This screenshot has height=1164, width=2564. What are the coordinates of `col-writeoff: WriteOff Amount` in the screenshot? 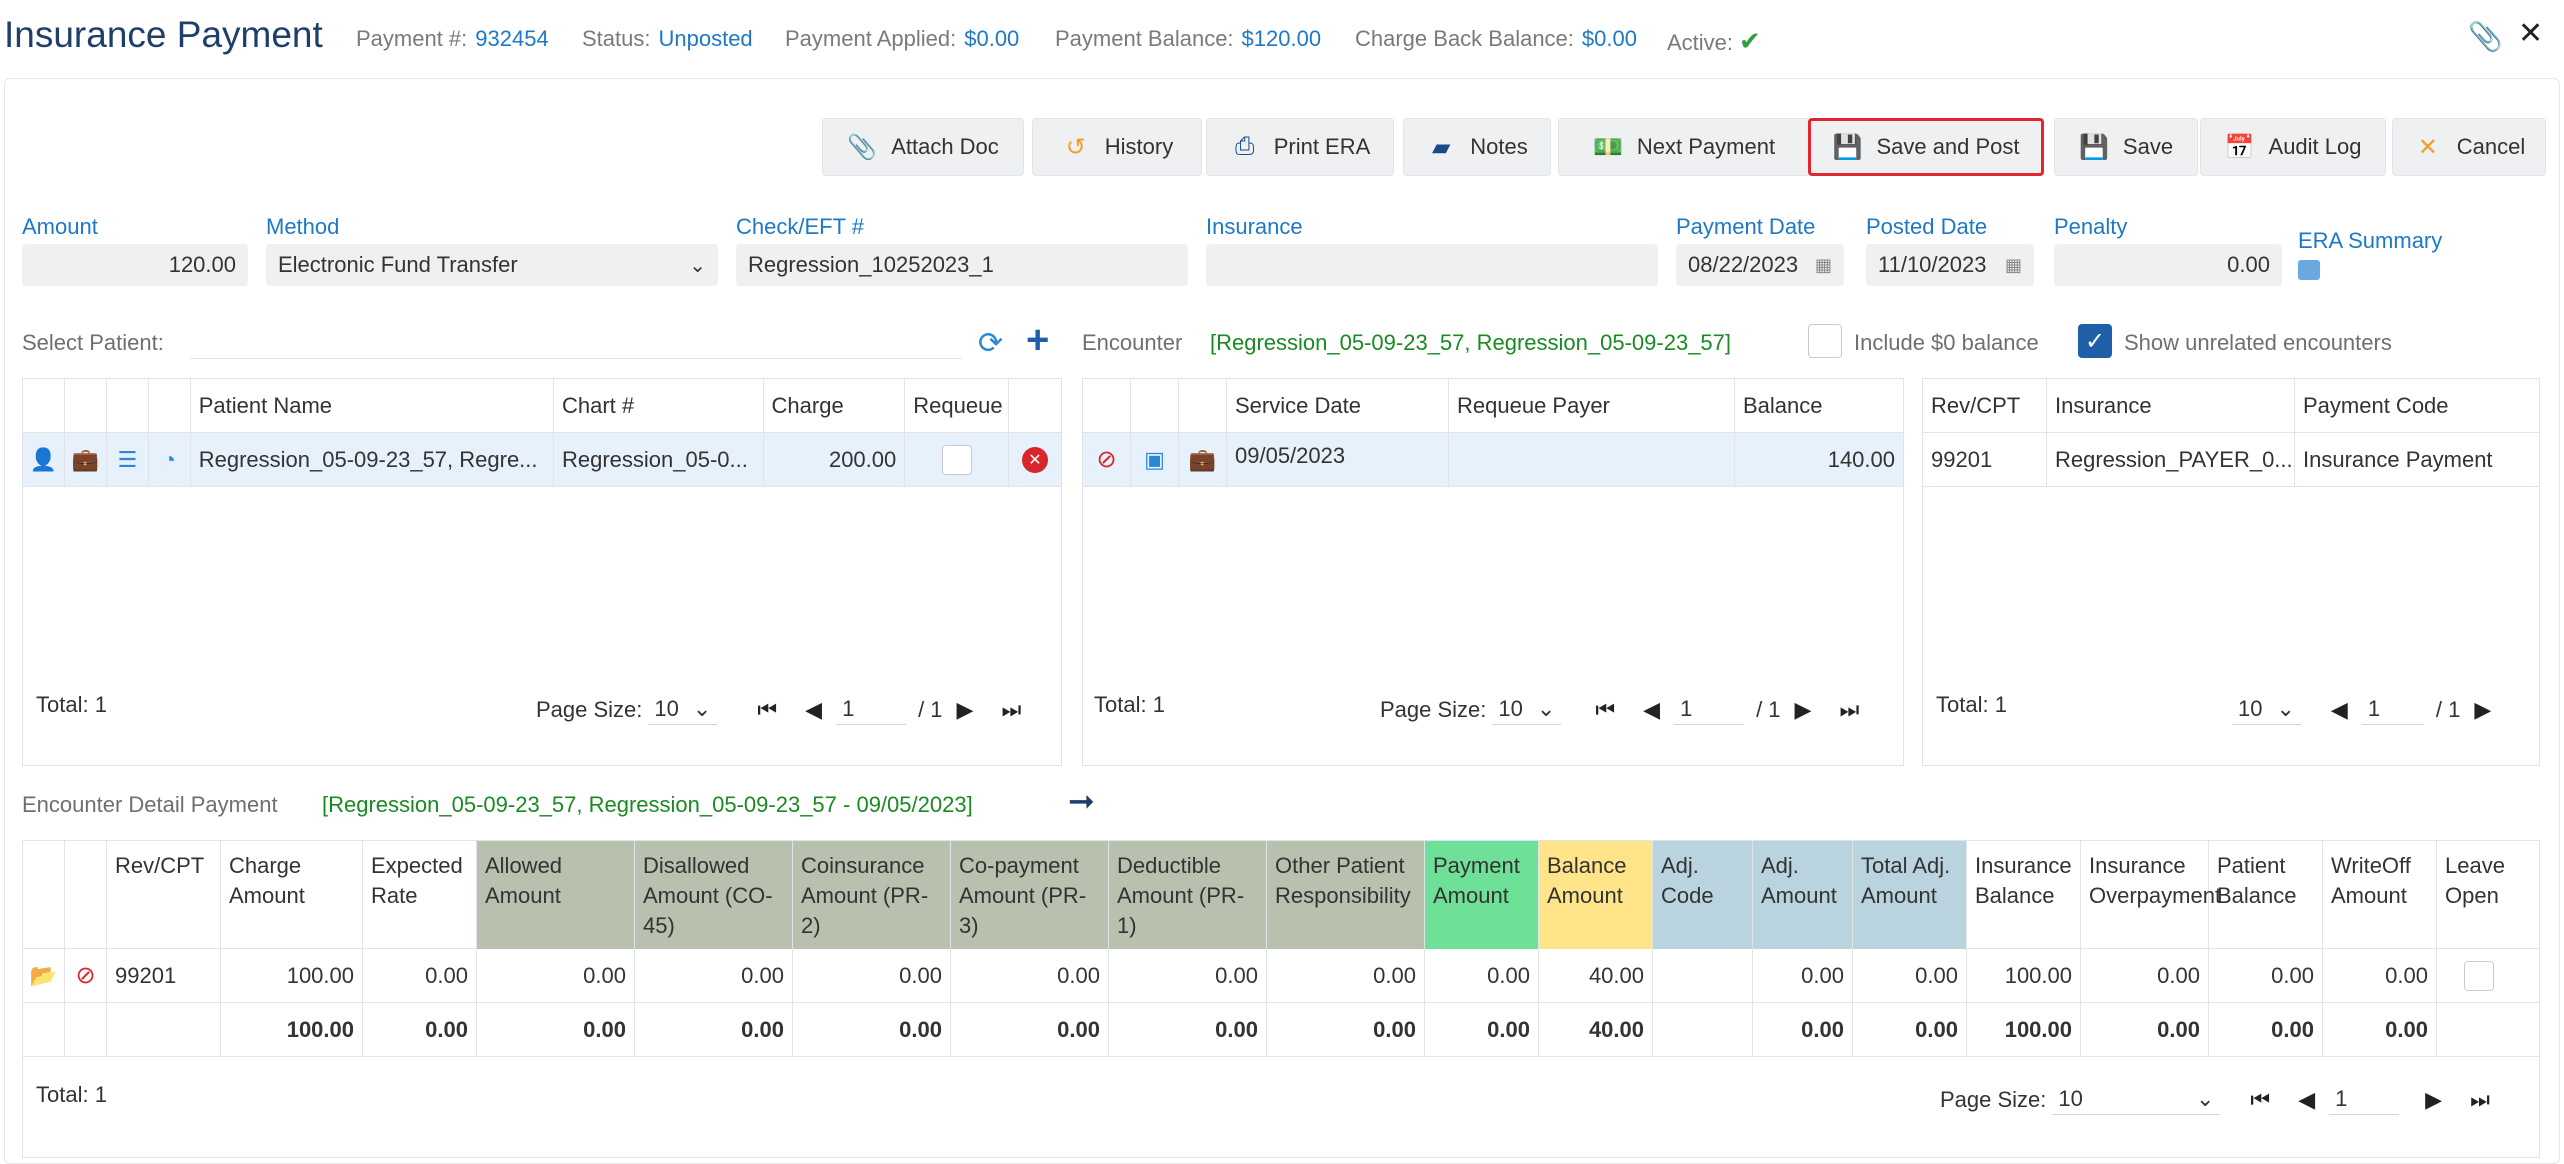 It's located at (2380, 895).